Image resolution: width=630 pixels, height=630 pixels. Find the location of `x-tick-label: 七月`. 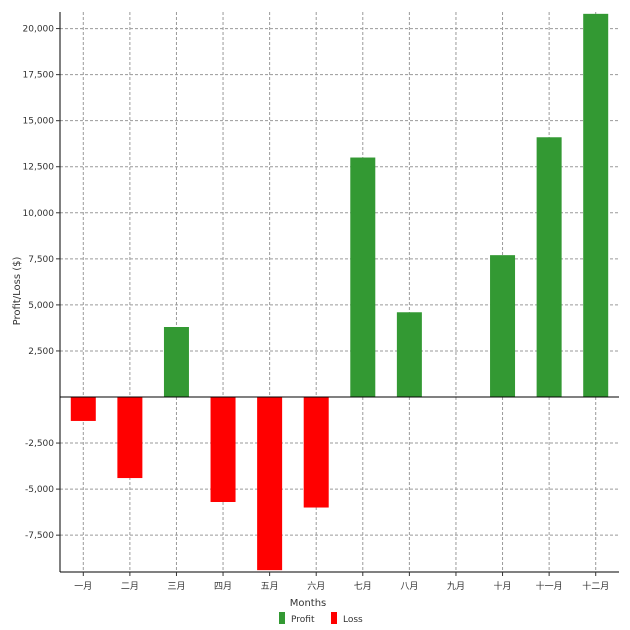

x-tick-label: 七月 is located at coordinates (363, 586).